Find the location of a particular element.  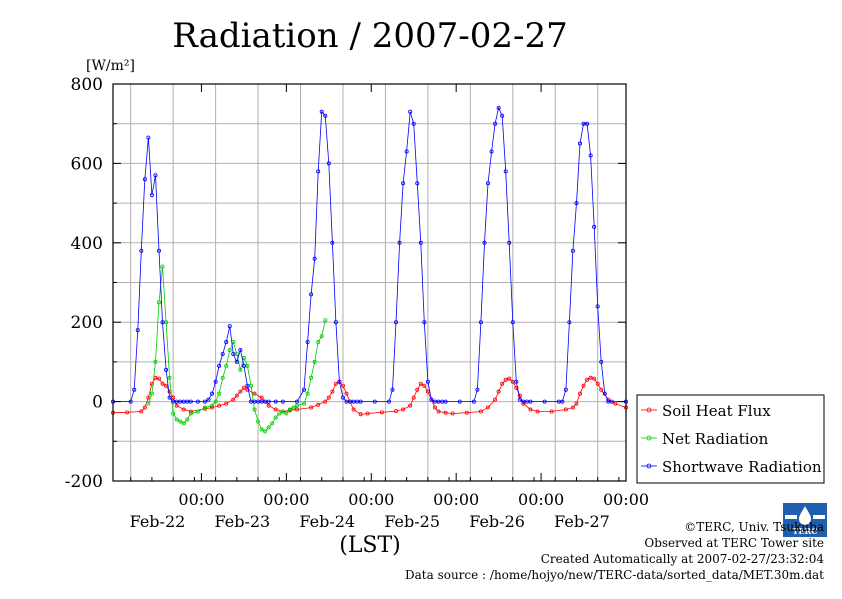

legend-label: Shortwave Radiation is located at coordinates (742, 467).